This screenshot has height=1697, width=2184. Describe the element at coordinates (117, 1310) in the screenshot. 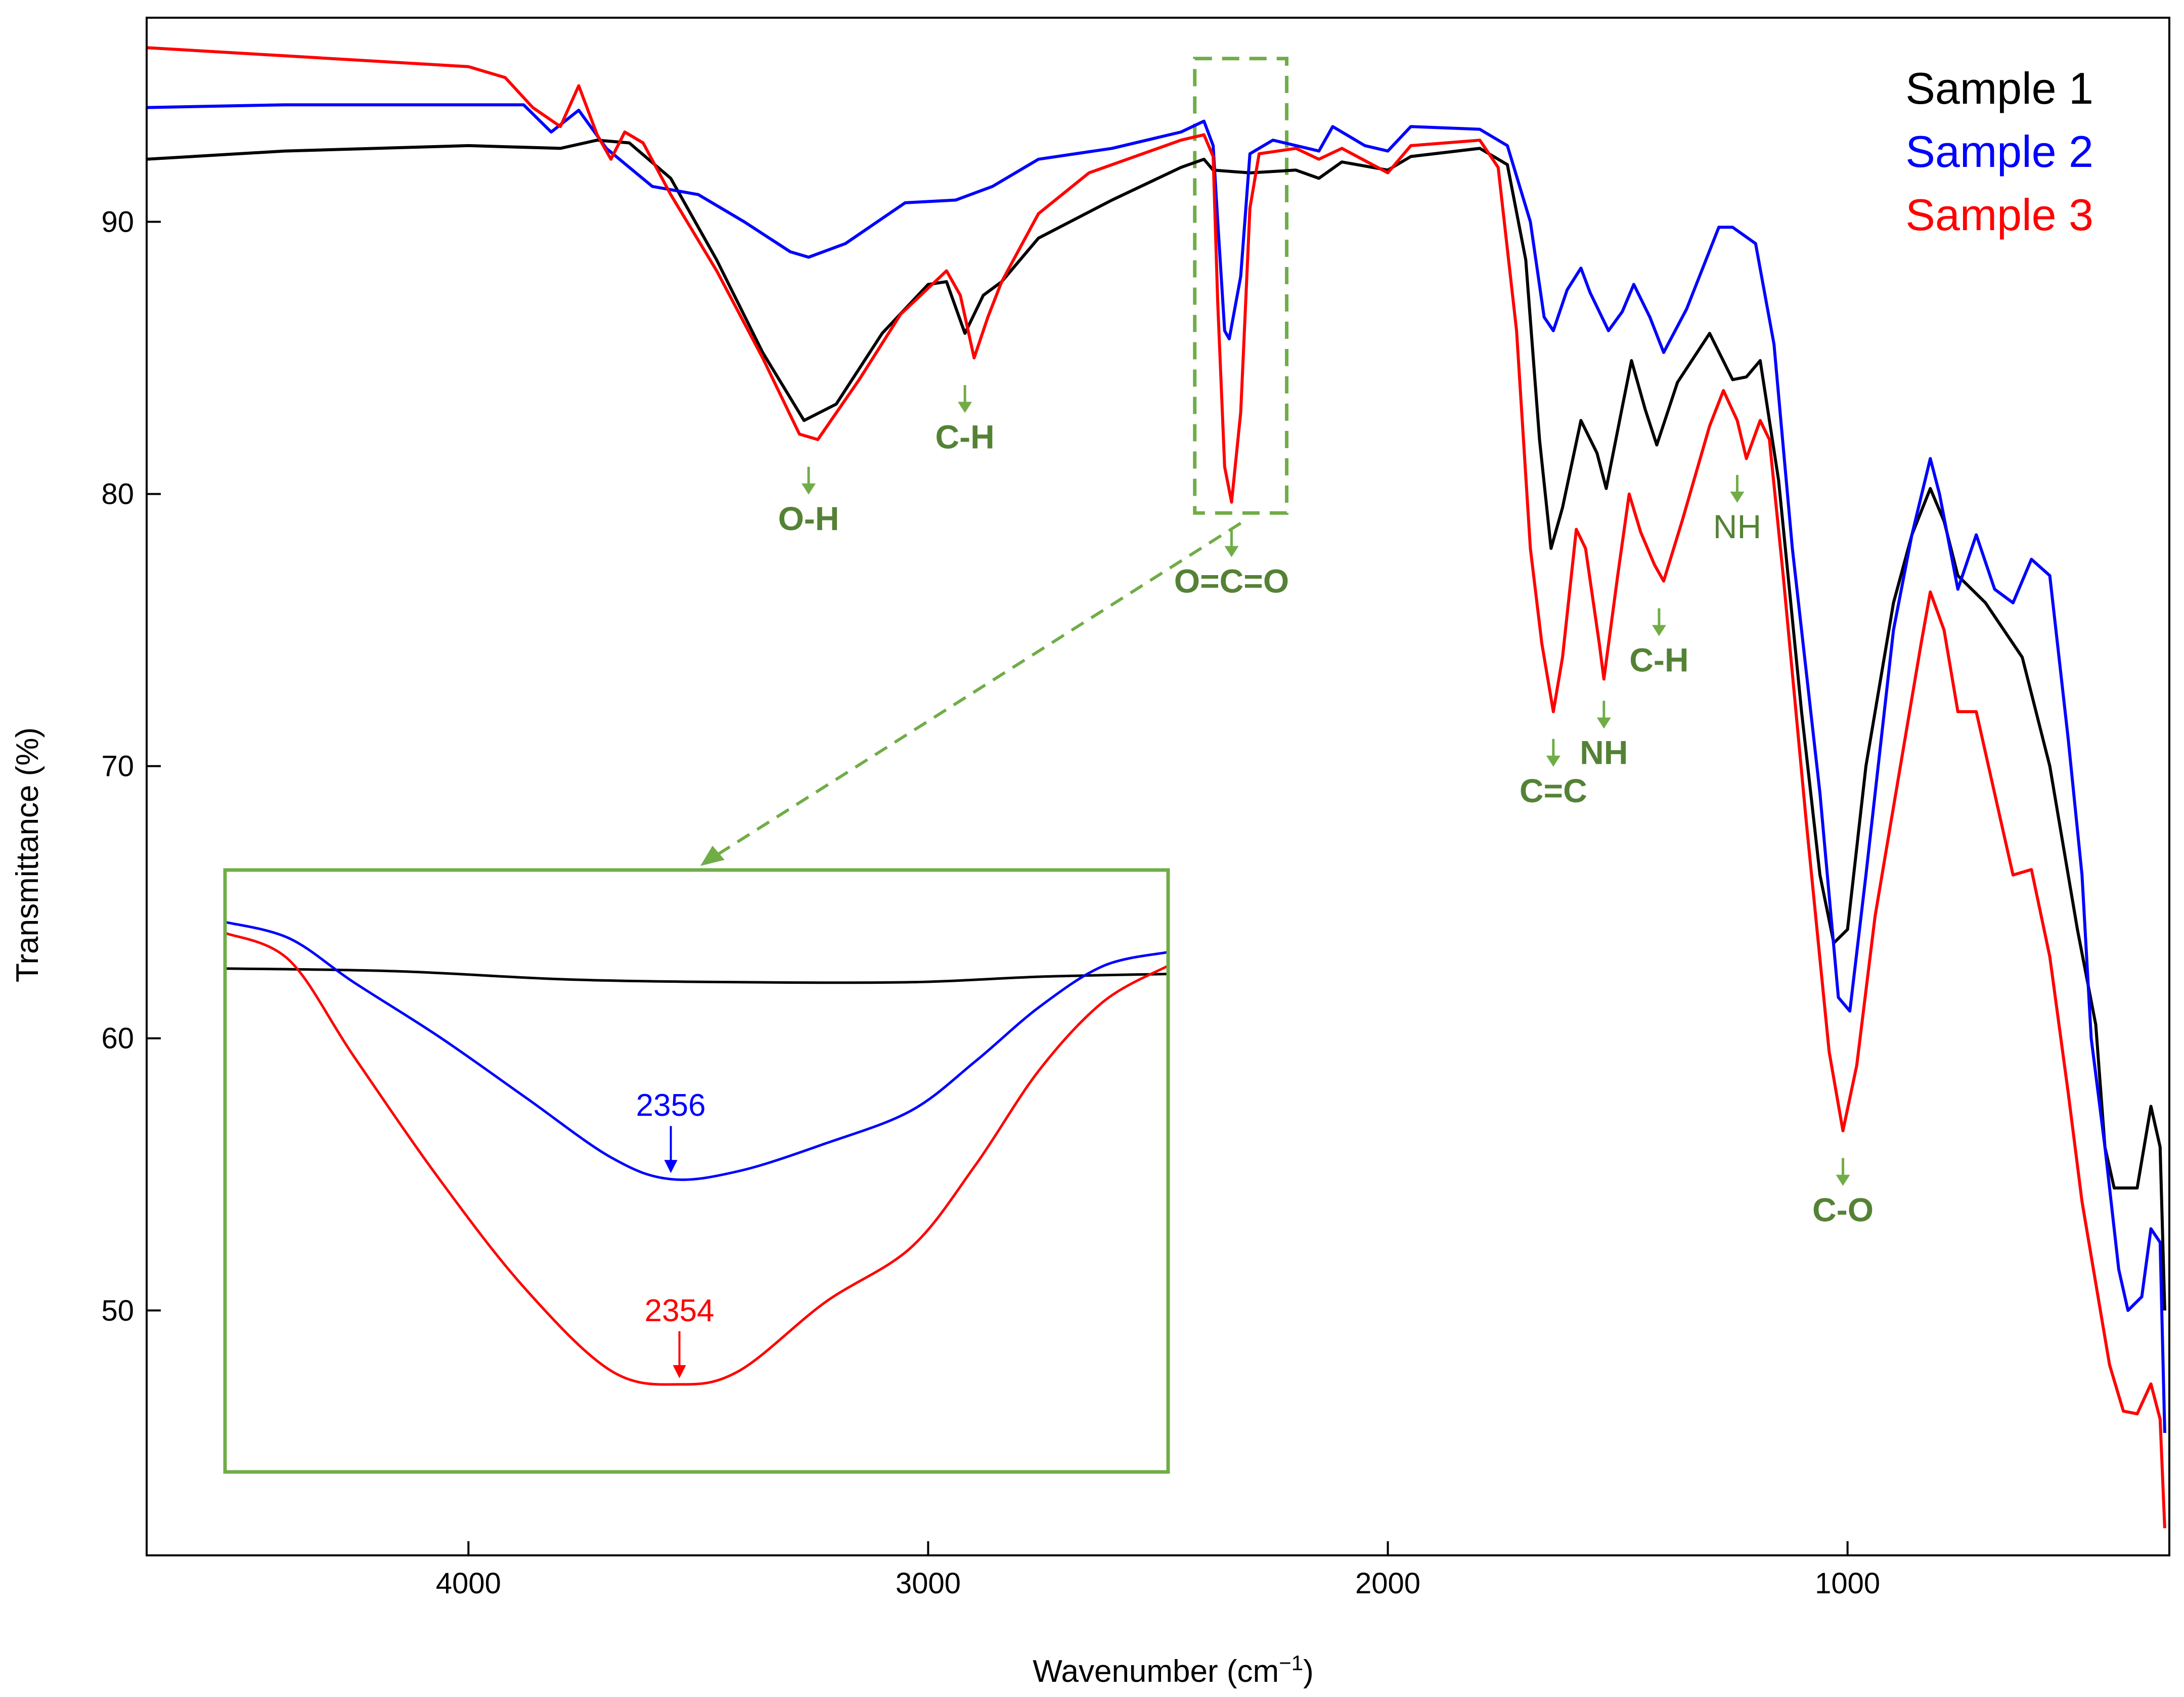

I see `y-tick-label: 50` at that location.